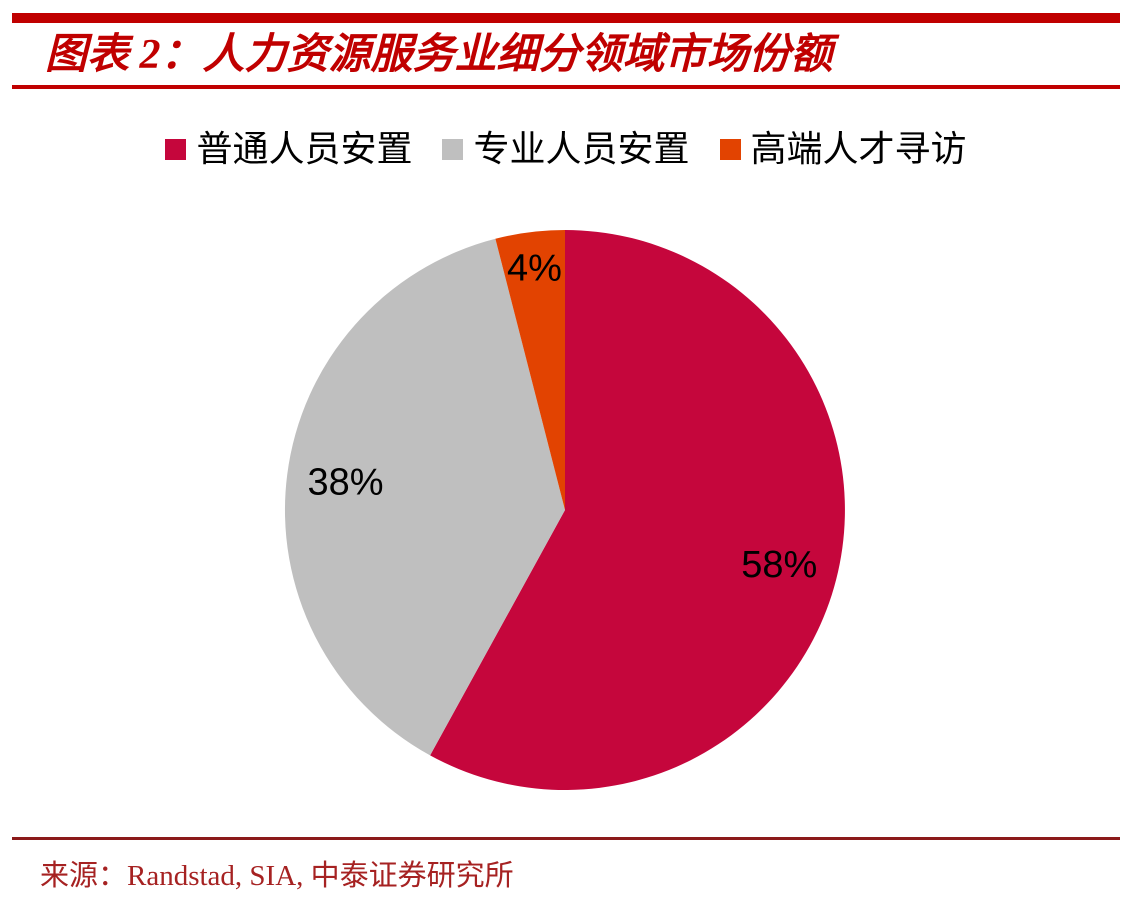 This screenshot has height=922, width=1132. Describe the element at coordinates (453, 149) in the screenshot. I see `legend-swatch-professional-placement` at that location.